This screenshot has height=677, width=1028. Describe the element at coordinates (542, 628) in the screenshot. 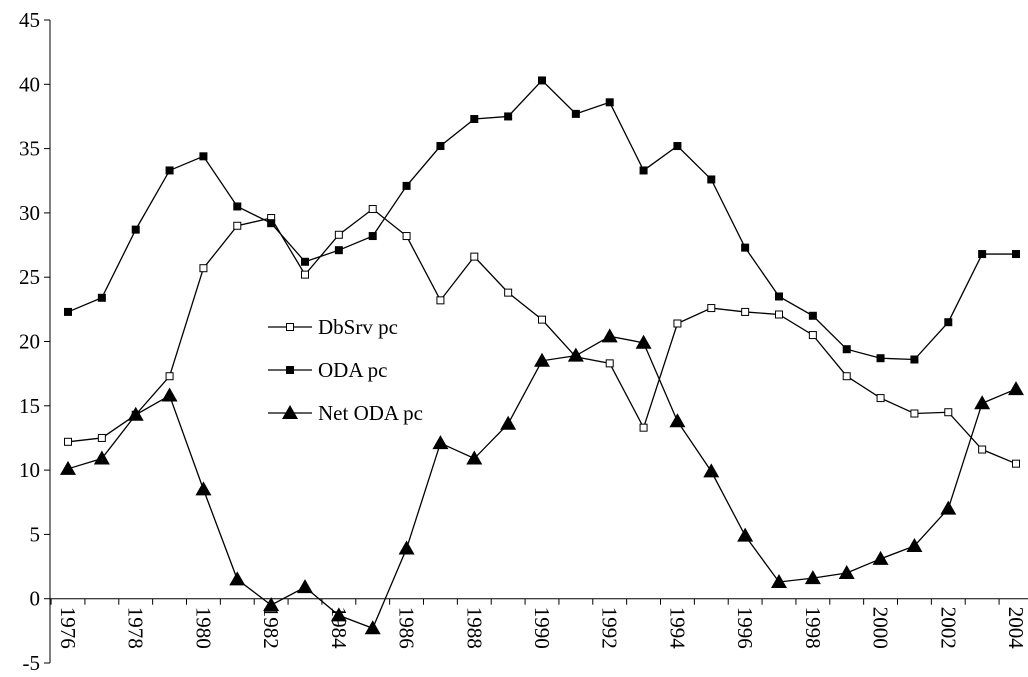

I see `x-tick-label: 1990` at that location.